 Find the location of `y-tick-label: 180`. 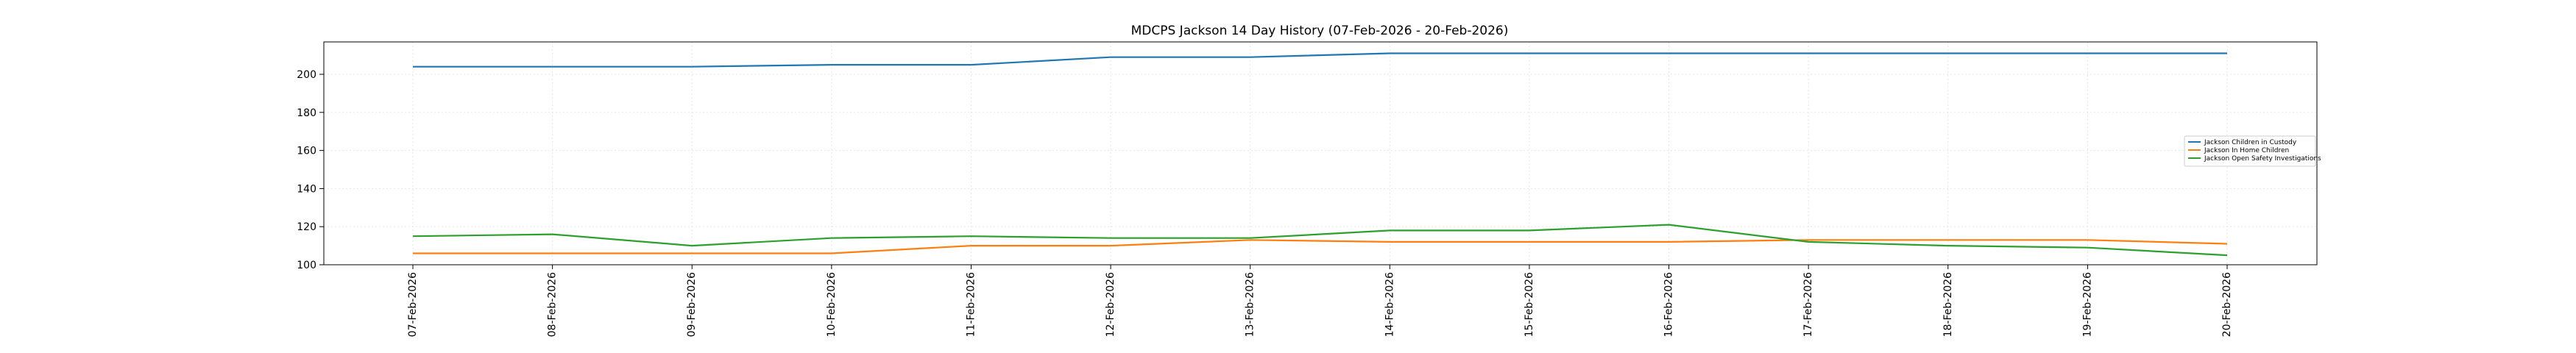

y-tick-label: 180 is located at coordinates (306, 113).